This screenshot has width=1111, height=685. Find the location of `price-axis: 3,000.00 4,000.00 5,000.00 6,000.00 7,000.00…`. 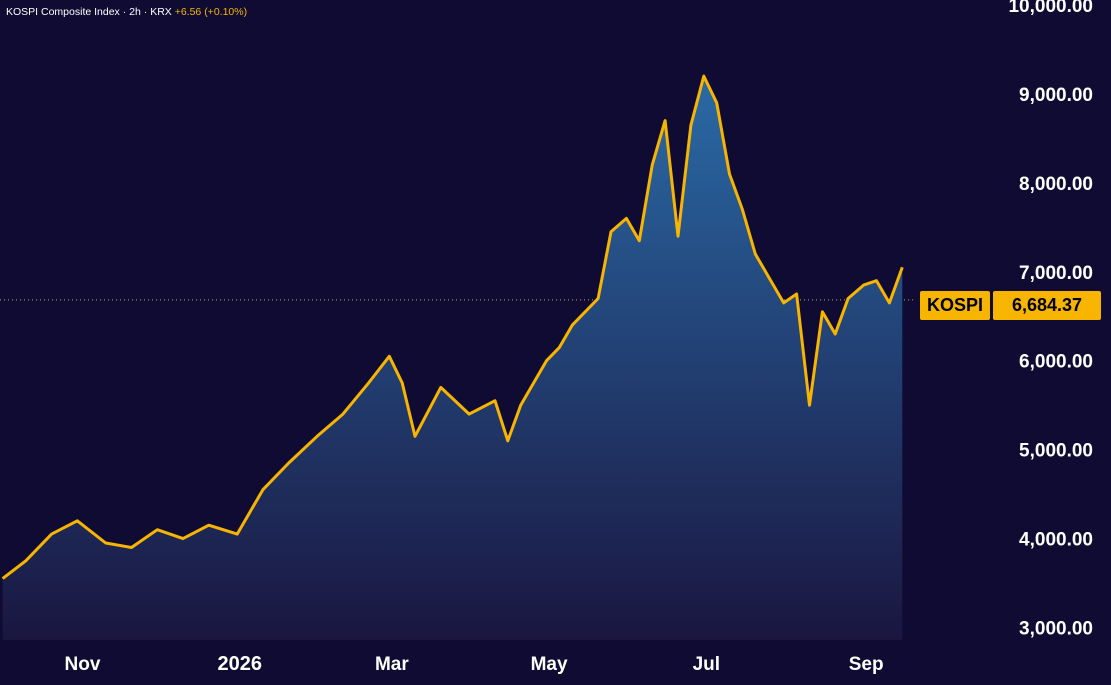

price-axis: 3,000.00 4,000.00 5,000.00 6,000.00 7,000.00… is located at coordinates (1050, 320).